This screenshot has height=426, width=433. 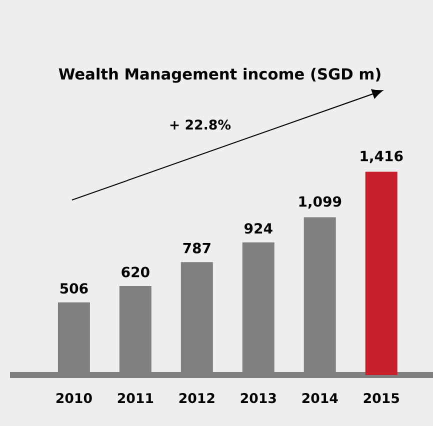 What do you see at coordinates (74, 288) in the screenshot?
I see `data-label: 506` at bounding box center [74, 288].